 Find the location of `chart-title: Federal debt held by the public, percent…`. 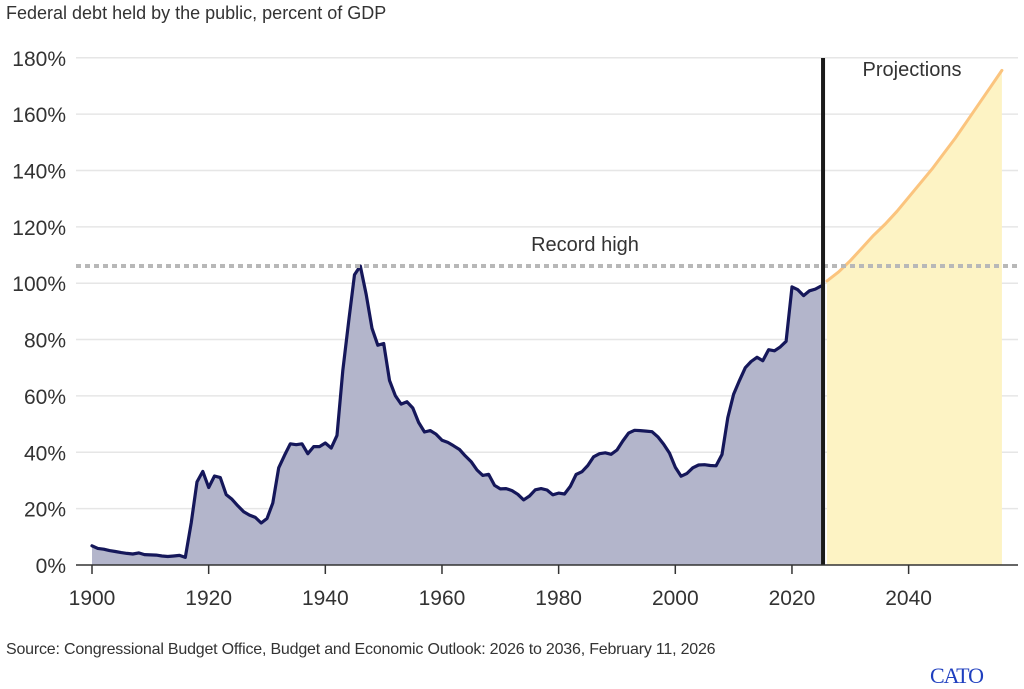

chart-title: Federal debt held by the public, percent… is located at coordinates (196, 13).